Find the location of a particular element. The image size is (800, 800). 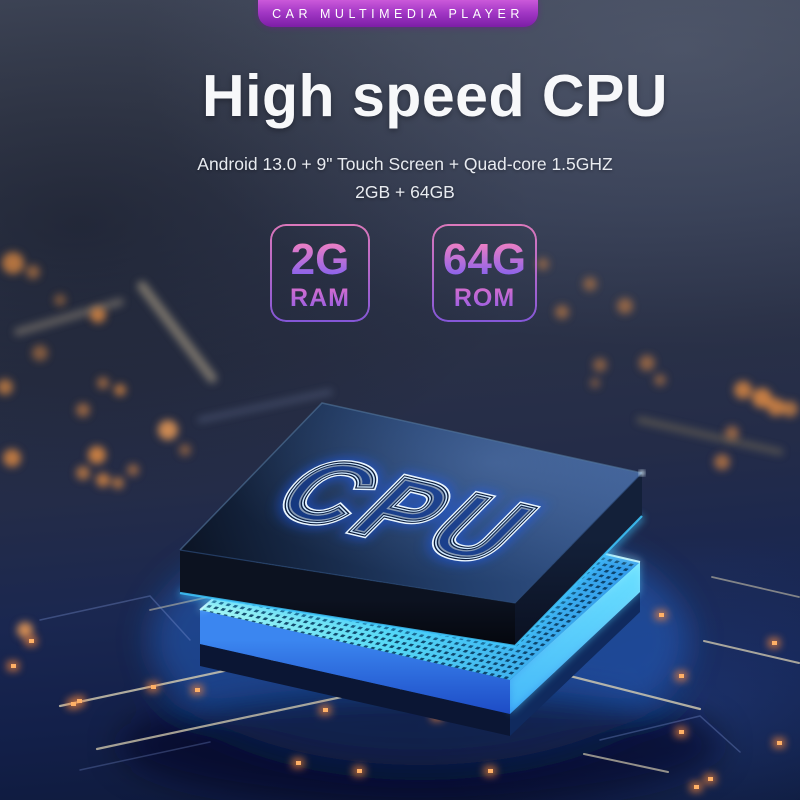

rom-value: 64G is located at coordinates (484, 259).